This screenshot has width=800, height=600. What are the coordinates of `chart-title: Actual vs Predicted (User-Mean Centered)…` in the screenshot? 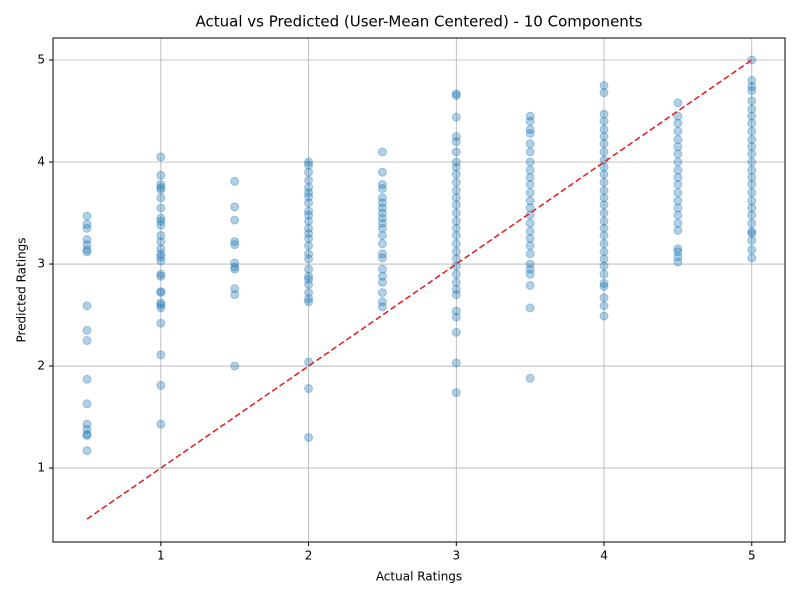 It's located at (419, 22).